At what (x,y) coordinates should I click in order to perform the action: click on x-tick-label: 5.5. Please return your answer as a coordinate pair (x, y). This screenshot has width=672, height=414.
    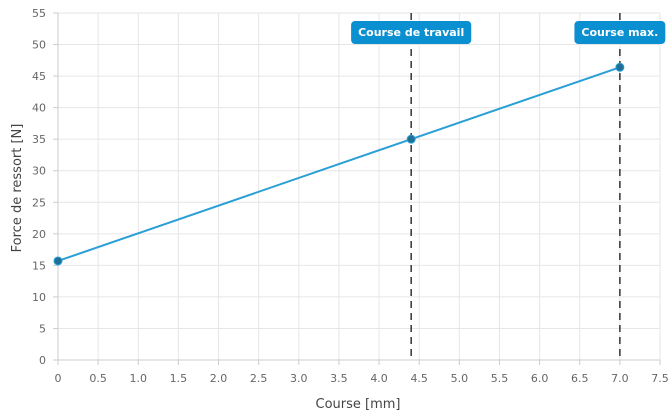
    Looking at the image, I should click on (500, 378).